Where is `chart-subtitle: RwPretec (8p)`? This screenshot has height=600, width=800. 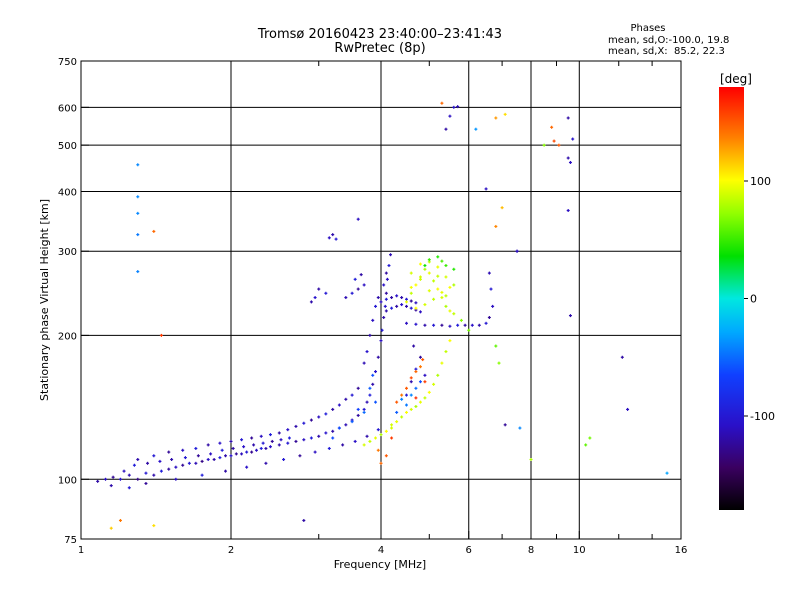
chart-subtitle: RwPretec (8p) is located at coordinates (379, 48).